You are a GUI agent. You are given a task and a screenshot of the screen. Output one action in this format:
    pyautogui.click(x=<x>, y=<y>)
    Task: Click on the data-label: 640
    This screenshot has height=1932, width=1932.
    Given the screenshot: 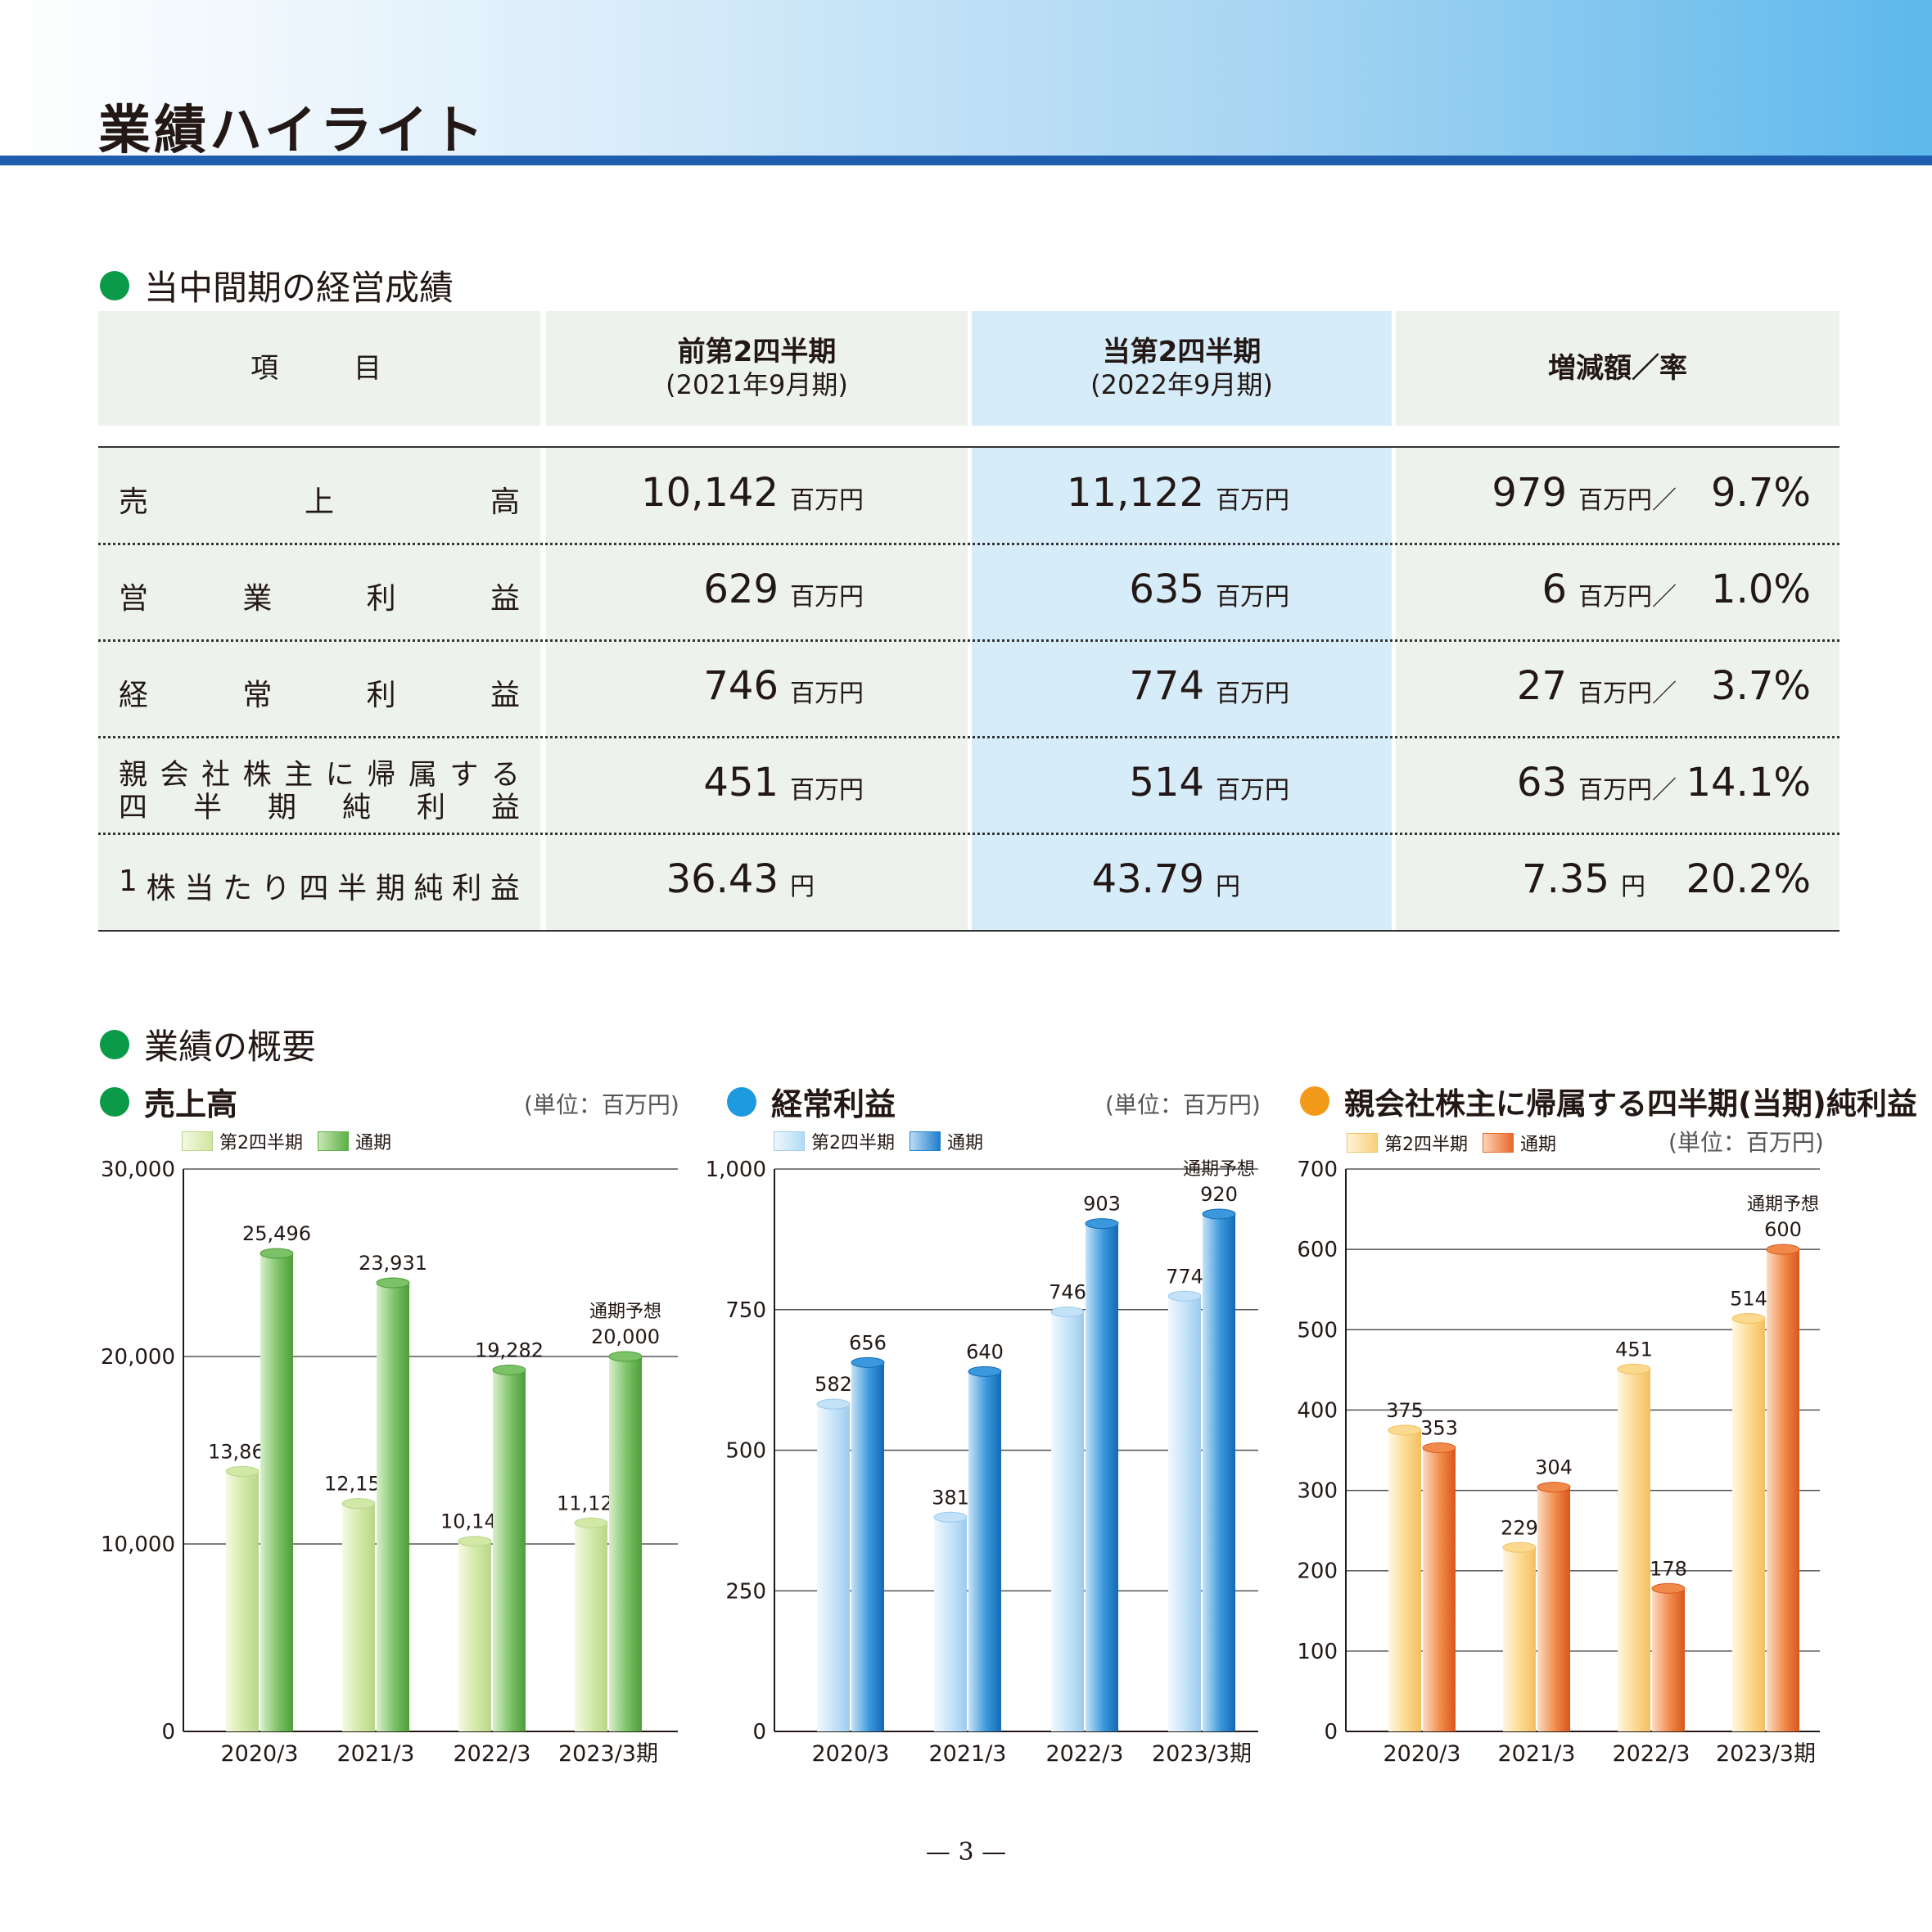 What is the action you would take?
    pyautogui.click(x=985, y=1351)
    